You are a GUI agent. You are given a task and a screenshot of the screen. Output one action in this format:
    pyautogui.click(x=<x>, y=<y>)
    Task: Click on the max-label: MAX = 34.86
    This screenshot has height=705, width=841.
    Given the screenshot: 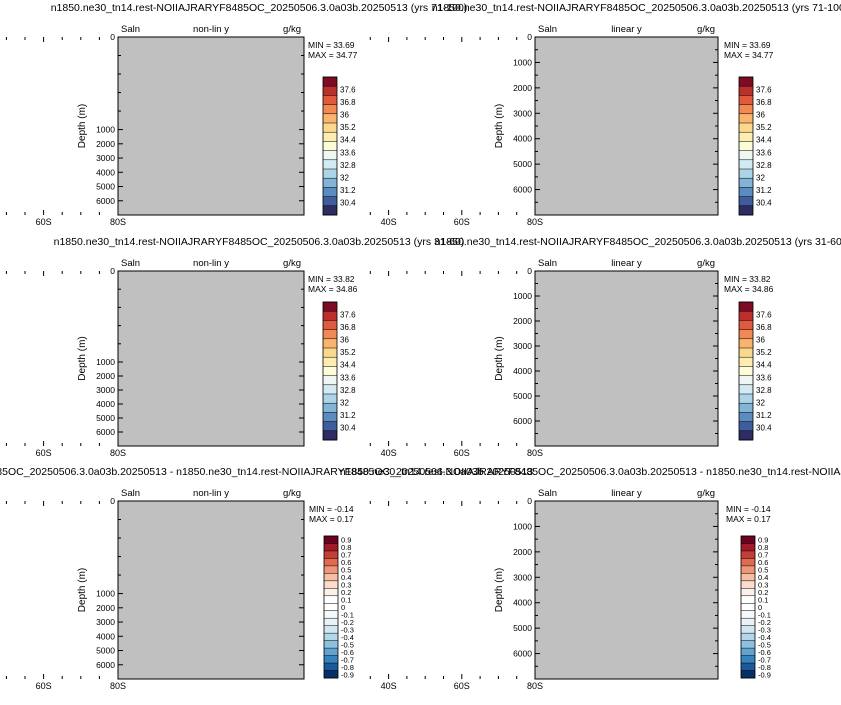 What is the action you would take?
    pyautogui.click(x=333, y=289)
    